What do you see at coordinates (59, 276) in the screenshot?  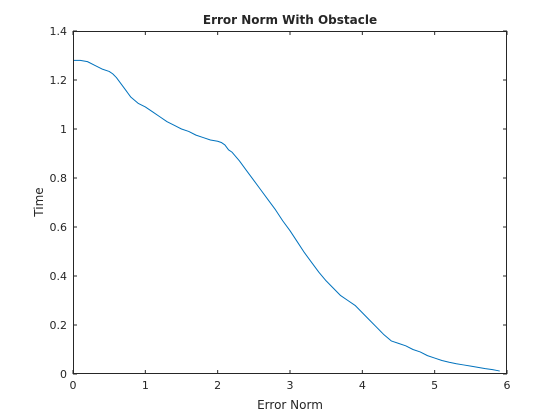 I see `y-tick-label: 0.4` at bounding box center [59, 276].